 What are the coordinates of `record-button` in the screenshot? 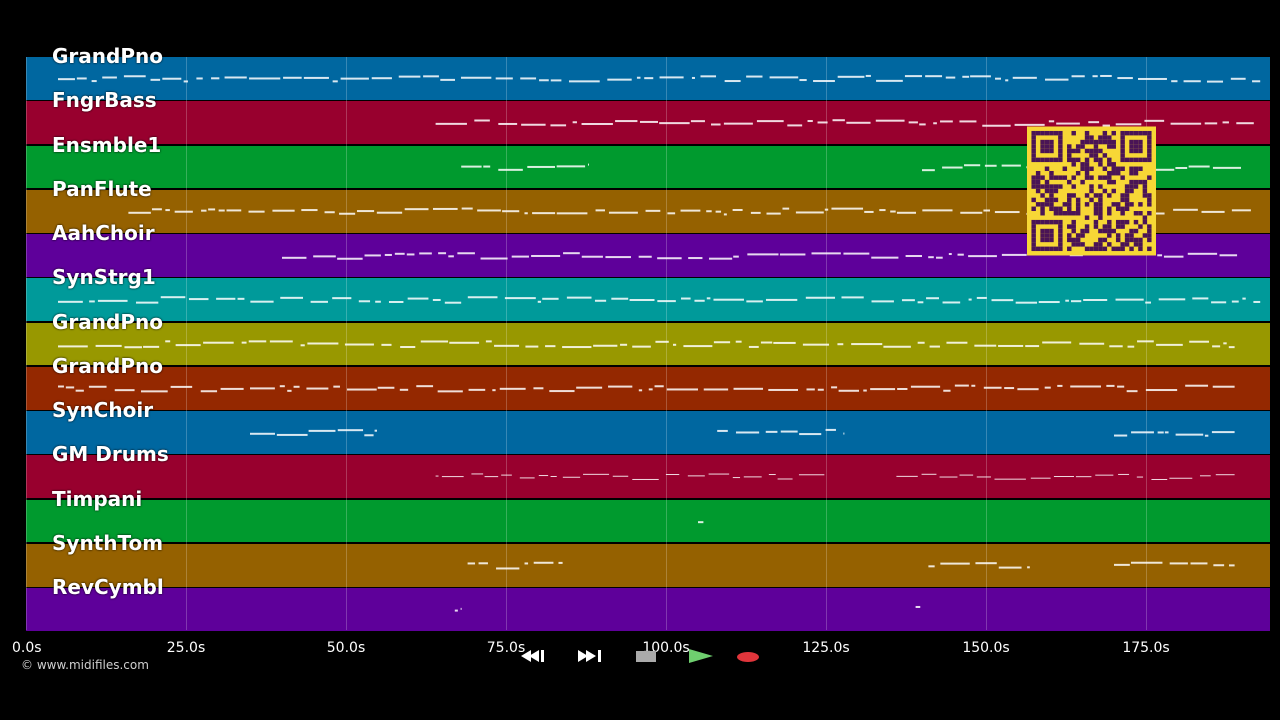 It's located at (747, 656).